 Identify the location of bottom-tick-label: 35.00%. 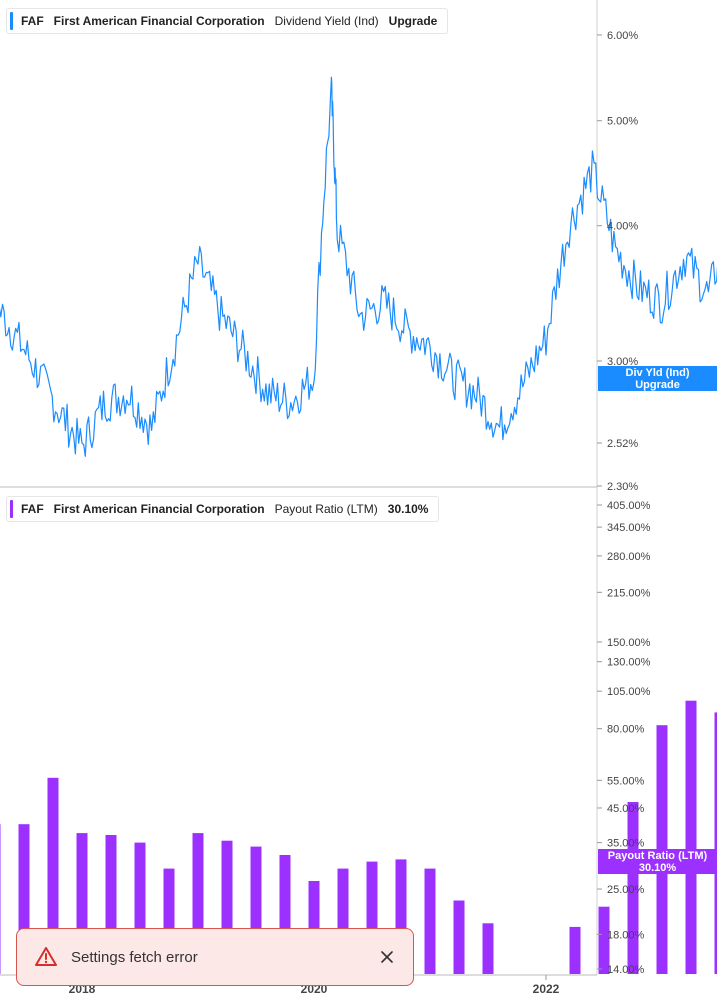
(626, 844).